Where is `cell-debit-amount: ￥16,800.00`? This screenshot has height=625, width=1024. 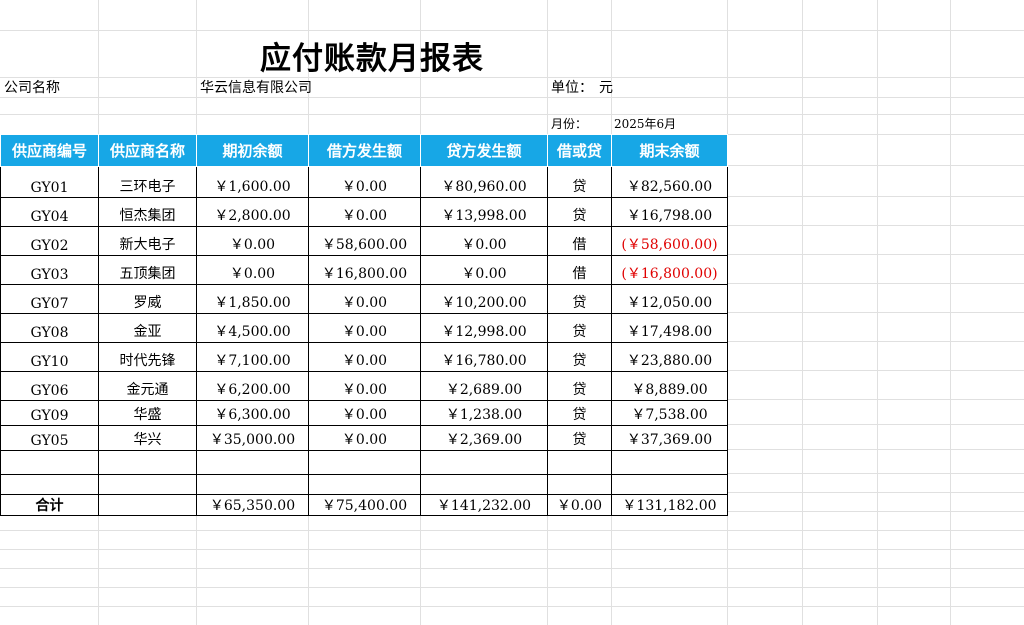
cell-debit-amount: ￥16,800.00 is located at coordinates (364, 270).